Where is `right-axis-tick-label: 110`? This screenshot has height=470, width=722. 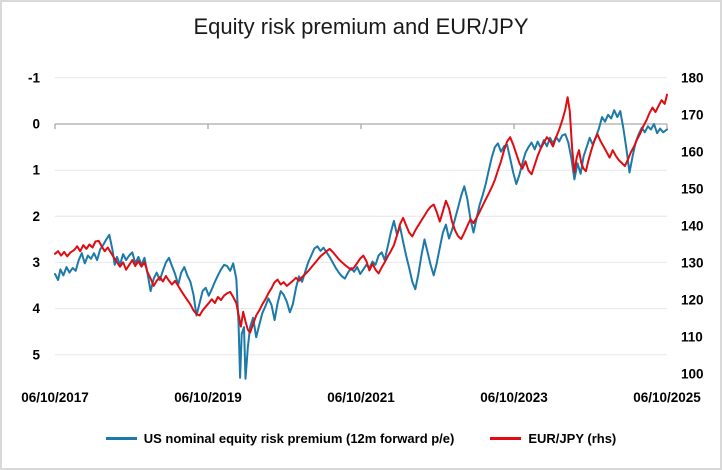
right-axis-tick-label: 110 is located at coordinates (692, 337).